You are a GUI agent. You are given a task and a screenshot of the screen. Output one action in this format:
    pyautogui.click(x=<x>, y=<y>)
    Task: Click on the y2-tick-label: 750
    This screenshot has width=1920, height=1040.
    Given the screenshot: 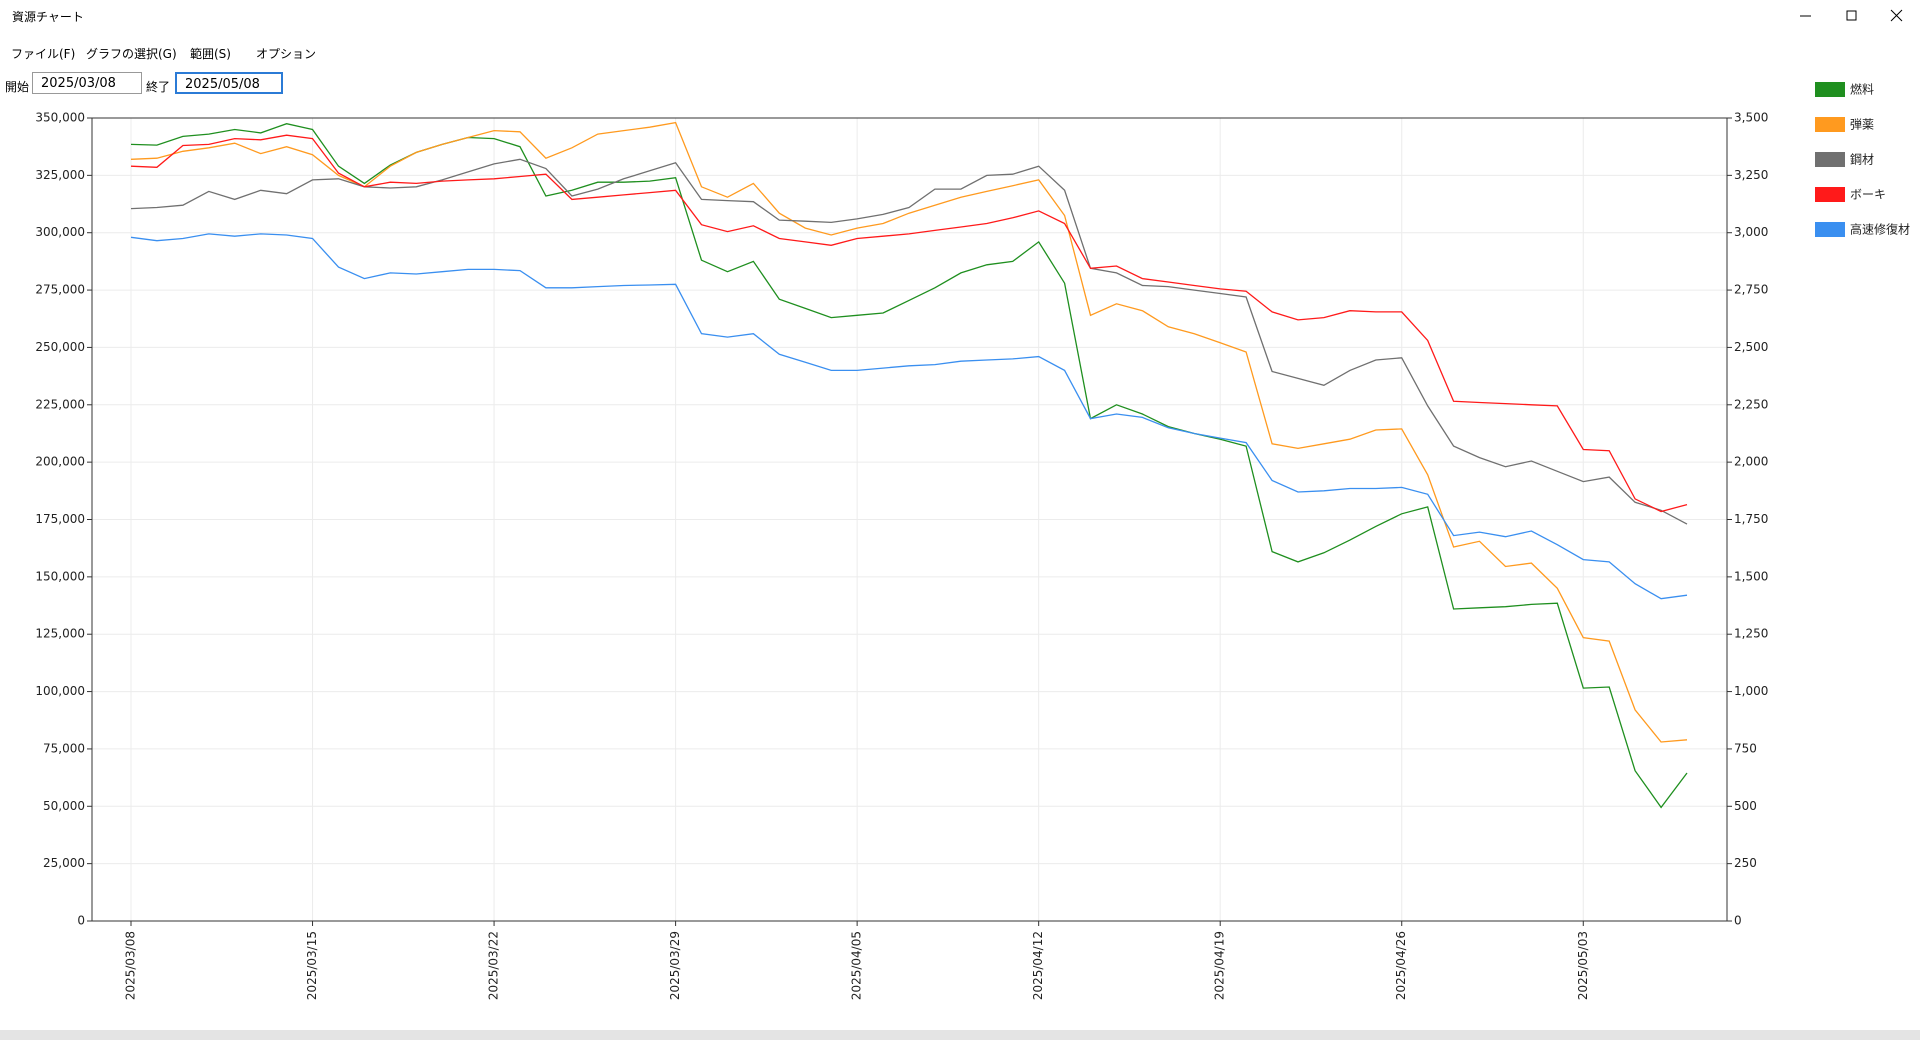 What is the action you would take?
    pyautogui.click(x=1745, y=748)
    